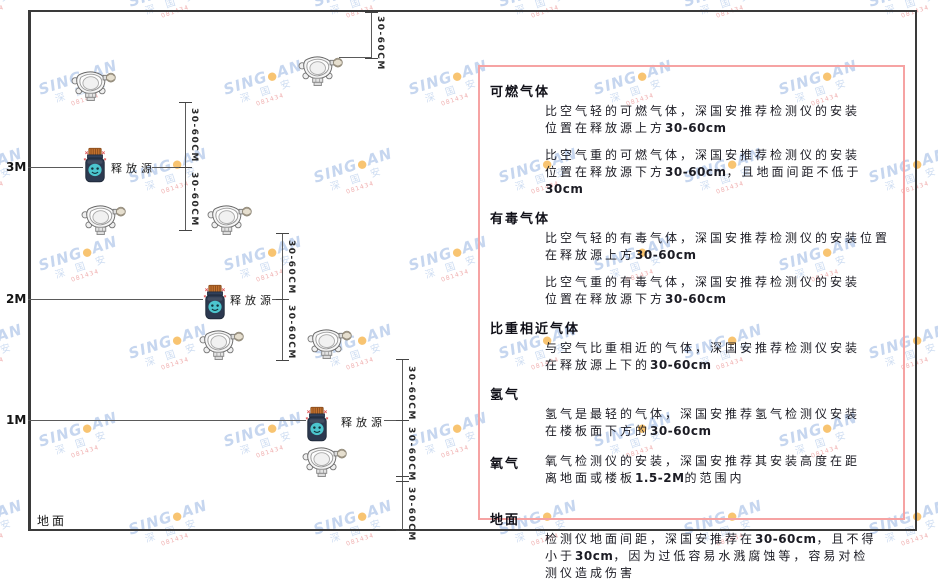 The image size is (938, 582). What do you see at coordinates (52, 521) in the screenshot?
I see `ground-label: 地面` at bounding box center [52, 521].